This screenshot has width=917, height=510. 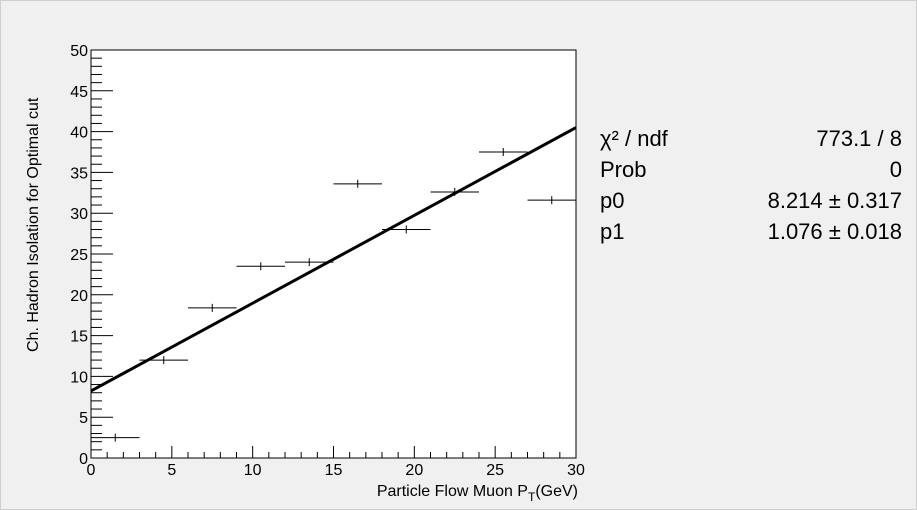 What do you see at coordinates (79, 377) in the screenshot?
I see `y-tick-label: 10` at bounding box center [79, 377].